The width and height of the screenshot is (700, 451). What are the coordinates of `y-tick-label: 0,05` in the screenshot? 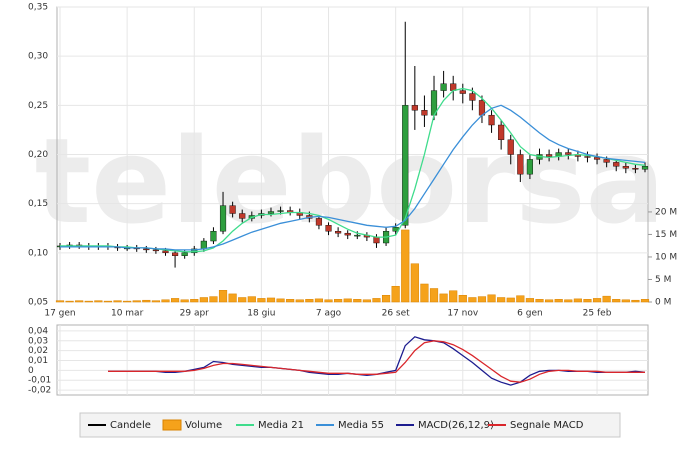 It's located at (38, 303).